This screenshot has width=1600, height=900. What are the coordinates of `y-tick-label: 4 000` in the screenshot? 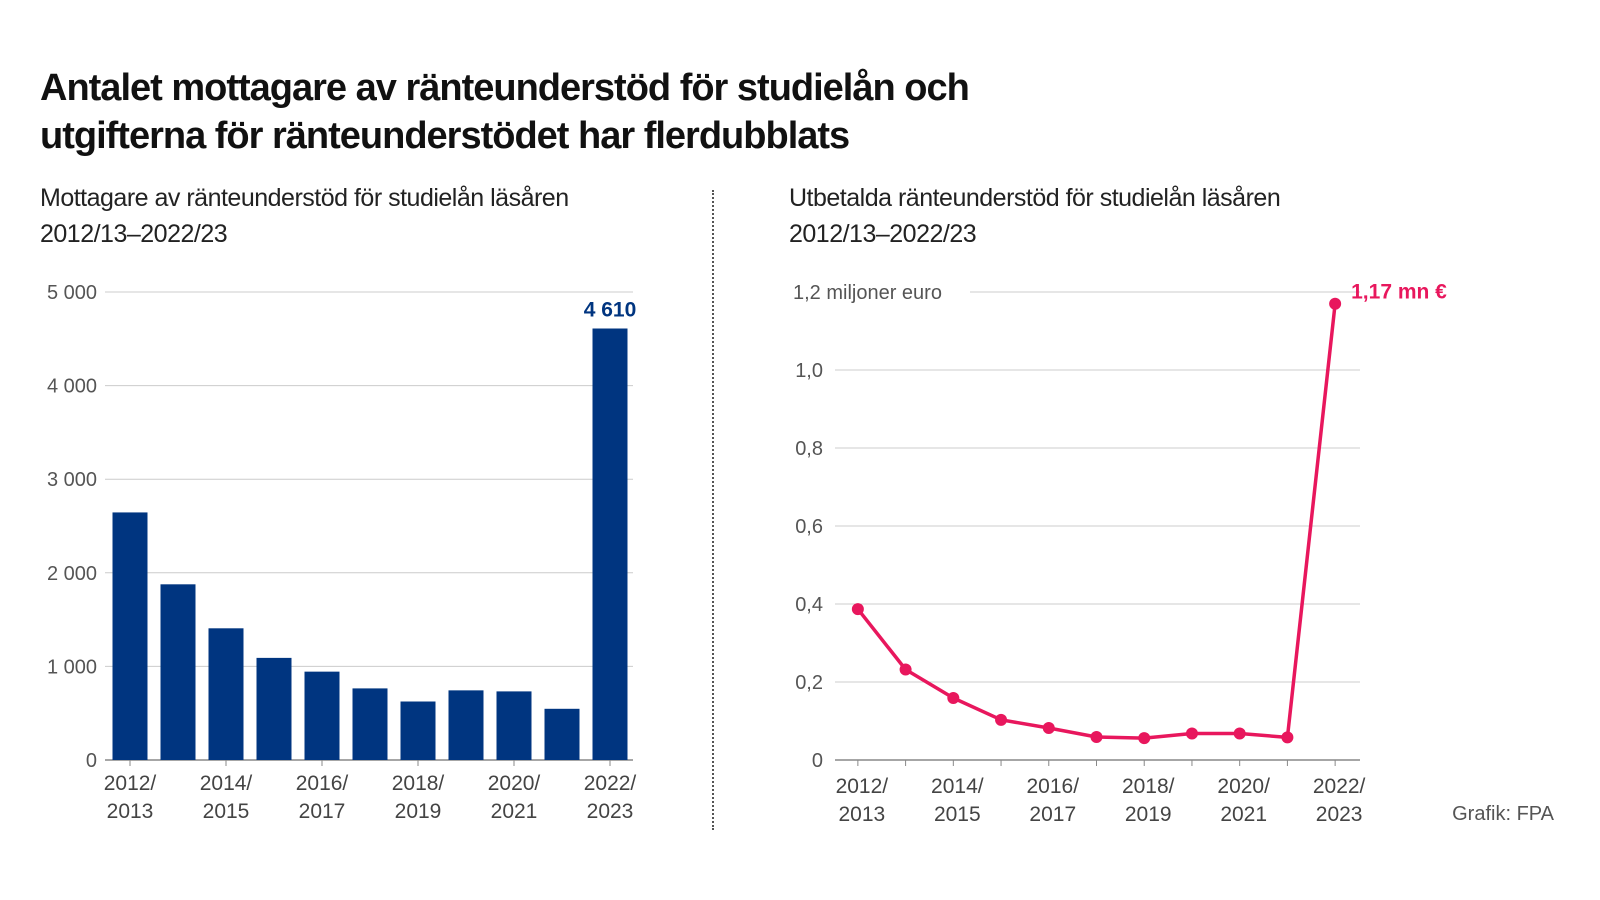 It's located at (72, 387).